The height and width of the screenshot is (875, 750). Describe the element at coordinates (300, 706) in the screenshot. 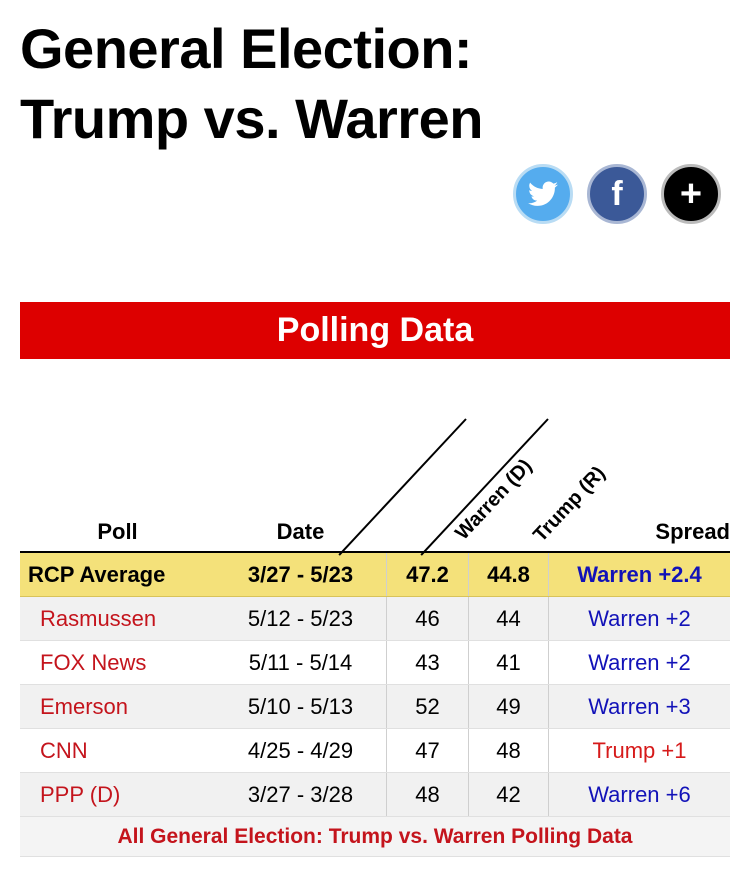

I see `date-cell: 5/10 - 5/13` at that location.